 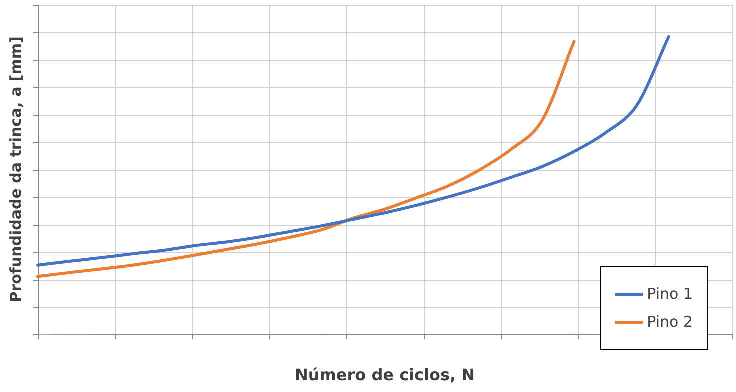 I want to click on x-axis-title: Número de ciclos, N, so click(x=385, y=375).